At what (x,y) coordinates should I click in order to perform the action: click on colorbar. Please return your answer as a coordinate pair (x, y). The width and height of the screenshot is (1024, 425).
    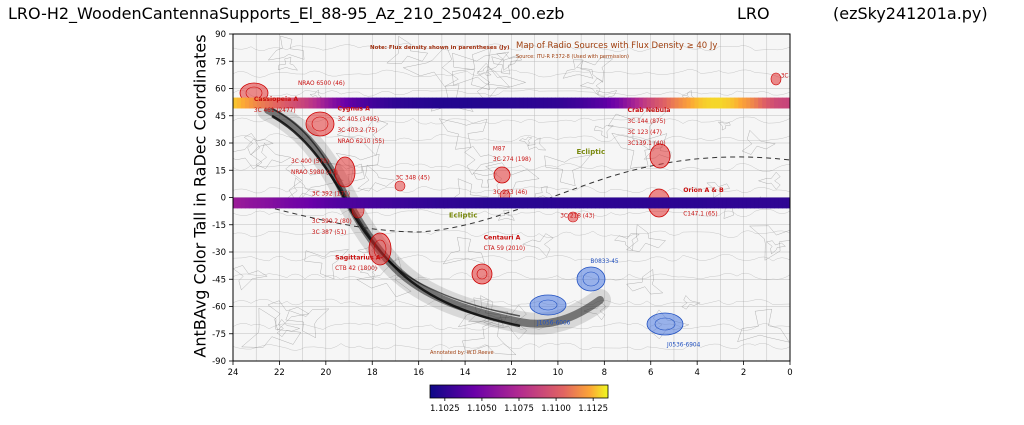
    Looking at the image, I should click on (519, 391).